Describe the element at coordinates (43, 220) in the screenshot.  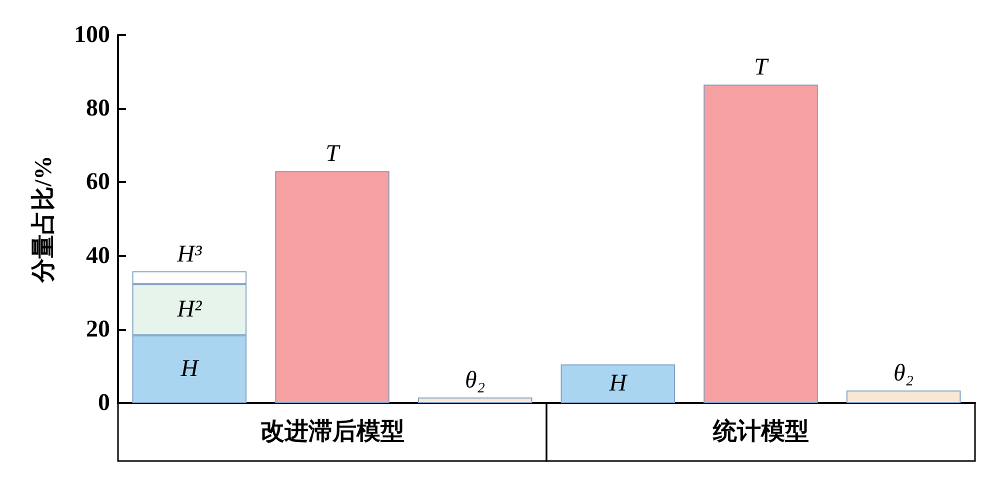
I see `y-axis-title: 分量占比/%` at that location.